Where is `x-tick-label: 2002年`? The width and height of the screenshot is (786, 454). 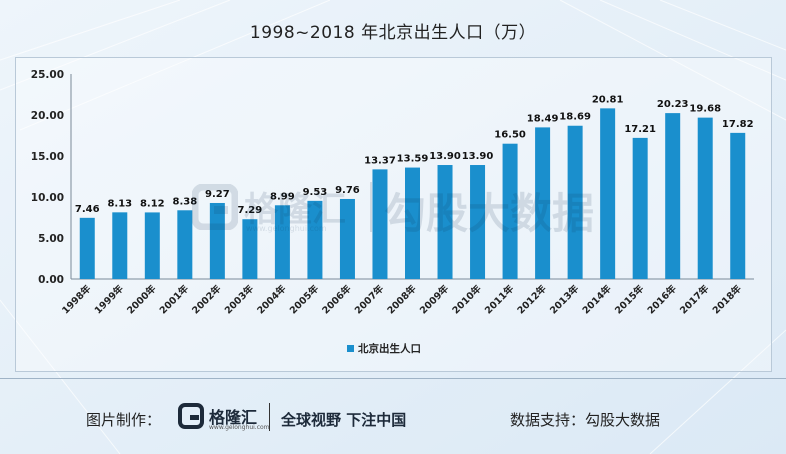 x-tick-label: 2002年 is located at coordinates (207, 299).